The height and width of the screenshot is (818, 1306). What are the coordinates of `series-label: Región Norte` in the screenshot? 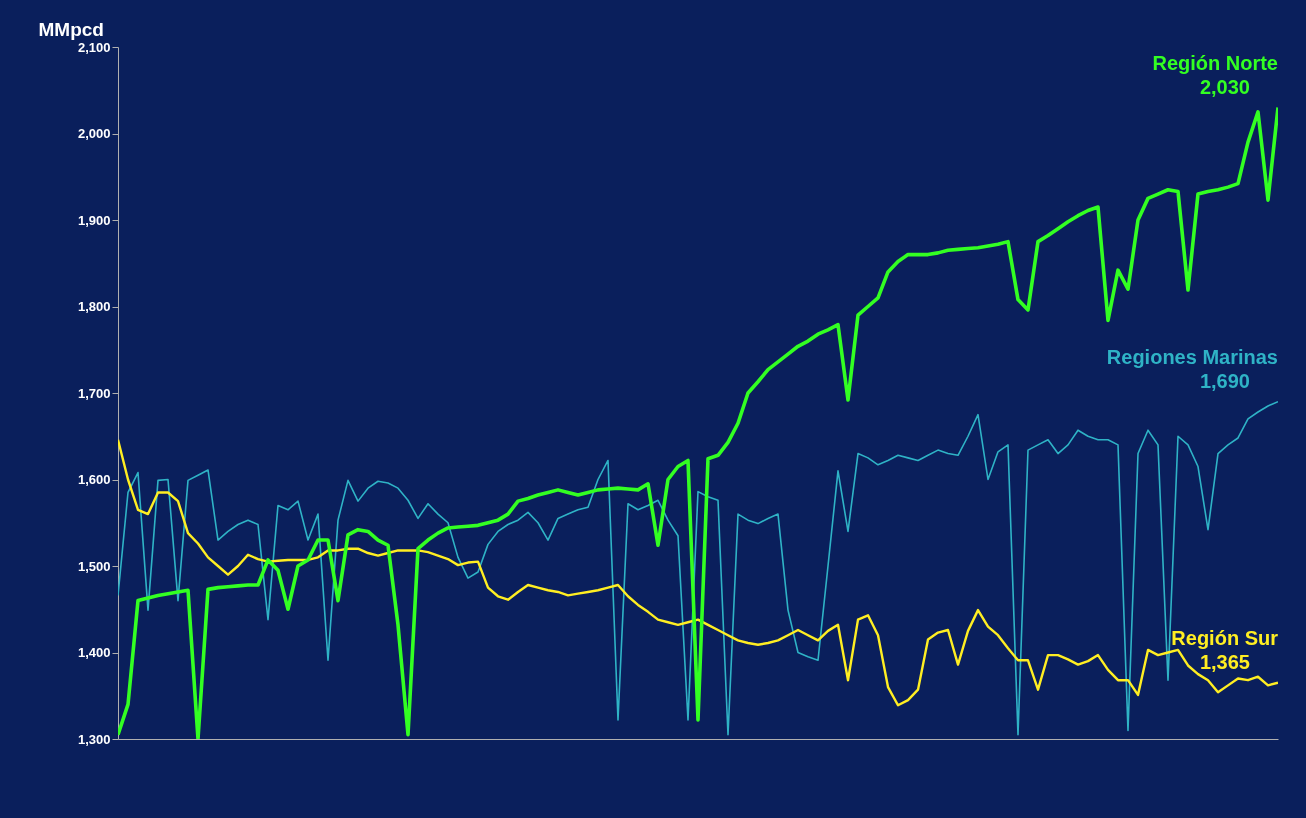 It's located at (1215, 62).